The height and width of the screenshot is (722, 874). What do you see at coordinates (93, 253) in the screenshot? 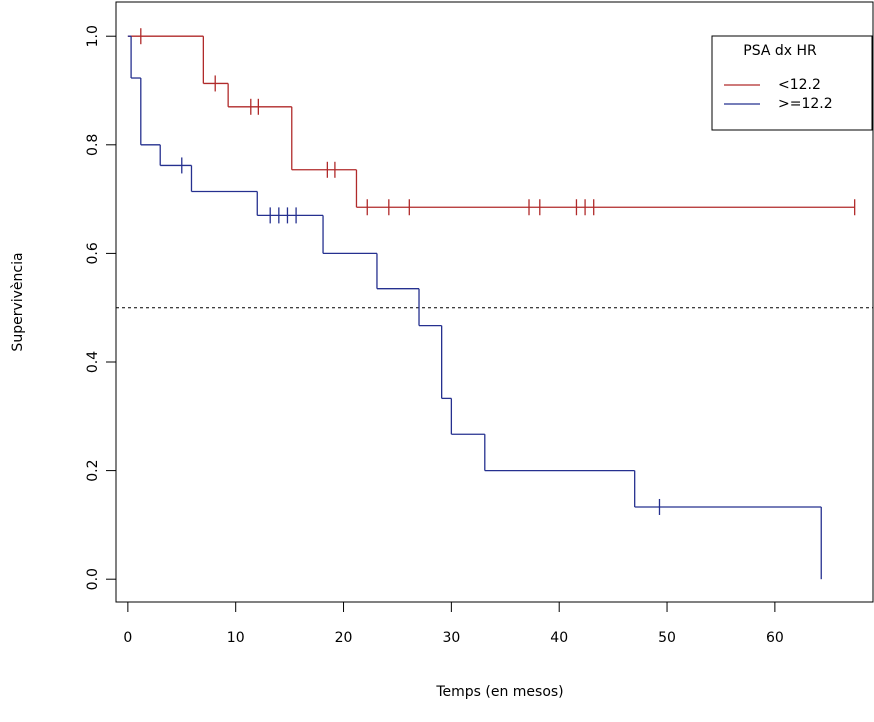
I see `y-tick-label: 0.6` at bounding box center [93, 253].